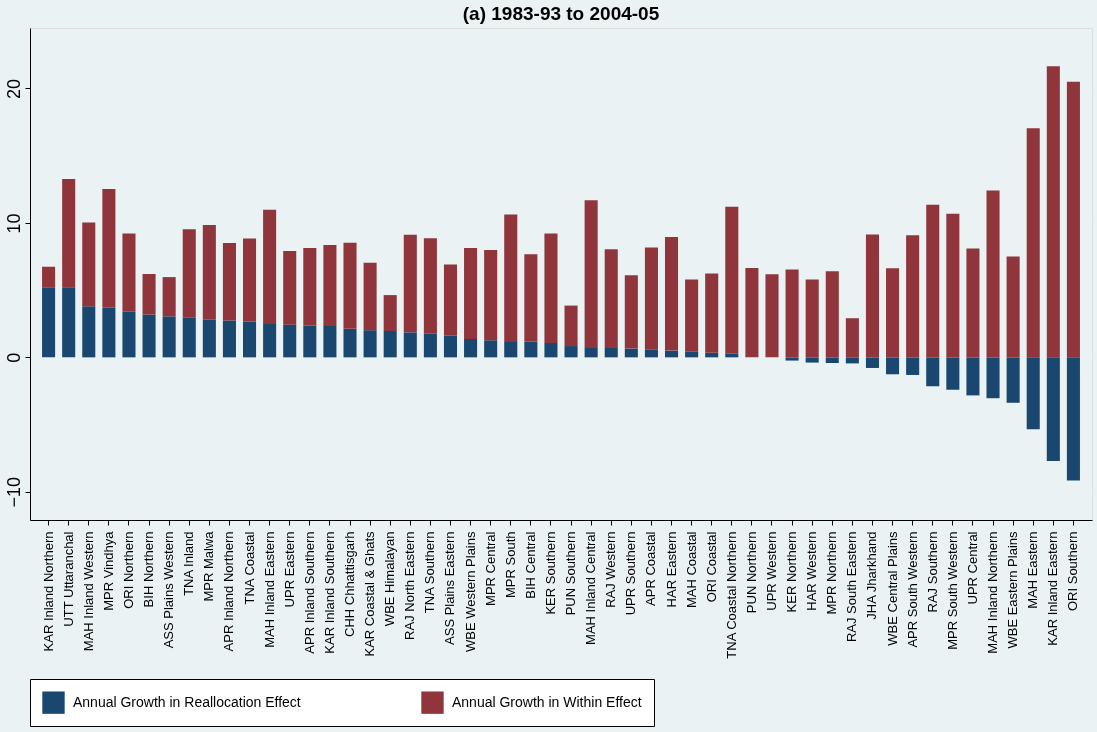  I want to click on x-tick-label: TNA Southern, so click(430, 572).